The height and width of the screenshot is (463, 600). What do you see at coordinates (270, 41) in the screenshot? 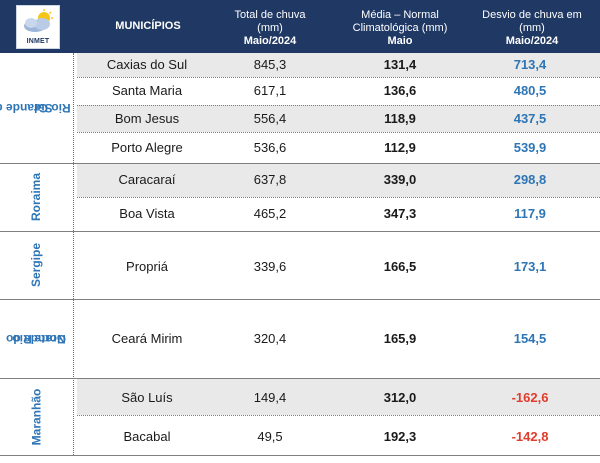
I see `total-label-period: Maio/2024` at bounding box center [270, 41].